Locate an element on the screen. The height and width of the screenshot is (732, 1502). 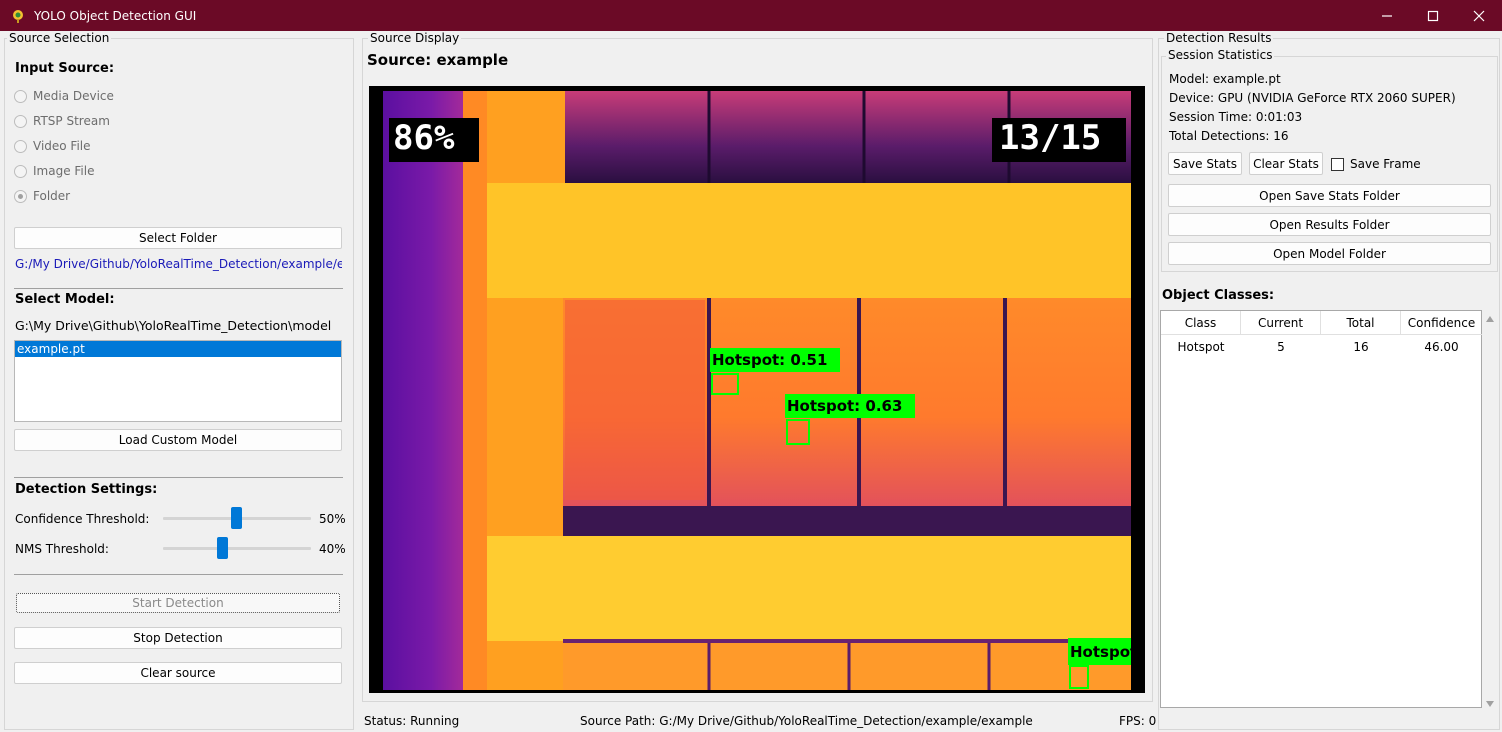
confidence-slider-thumb is located at coordinates (236, 518).